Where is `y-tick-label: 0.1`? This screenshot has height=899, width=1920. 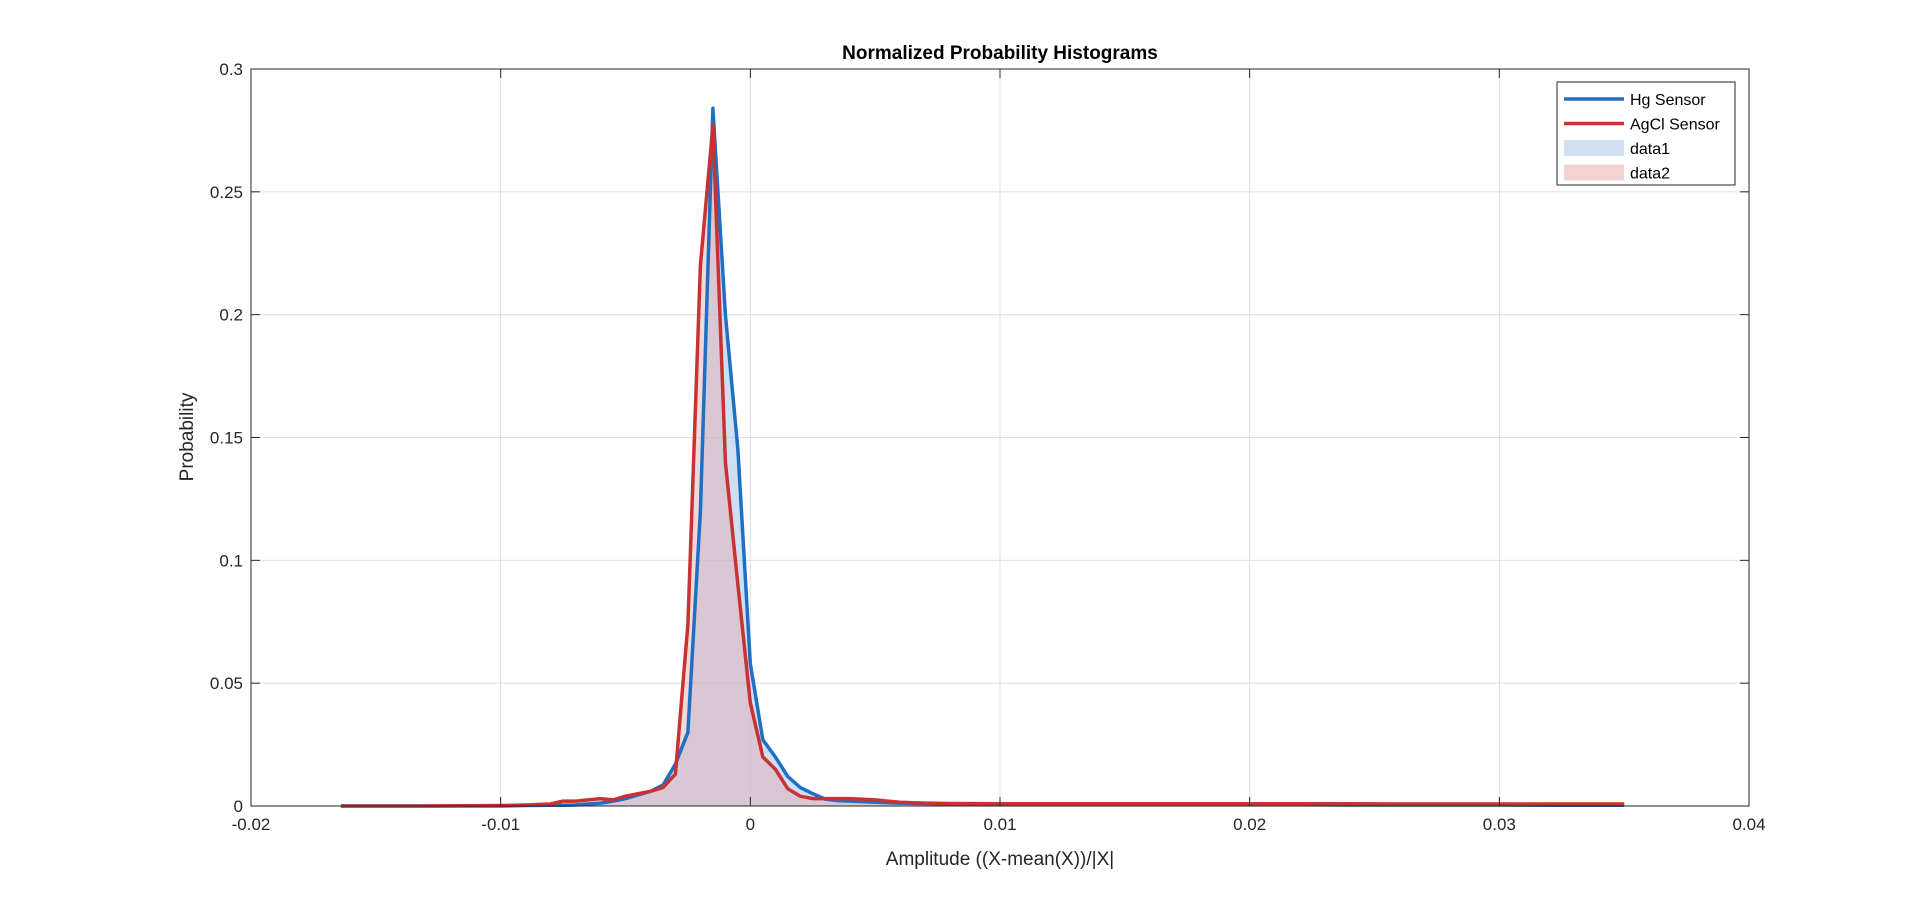
y-tick-label: 0.1 is located at coordinates (231, 560).